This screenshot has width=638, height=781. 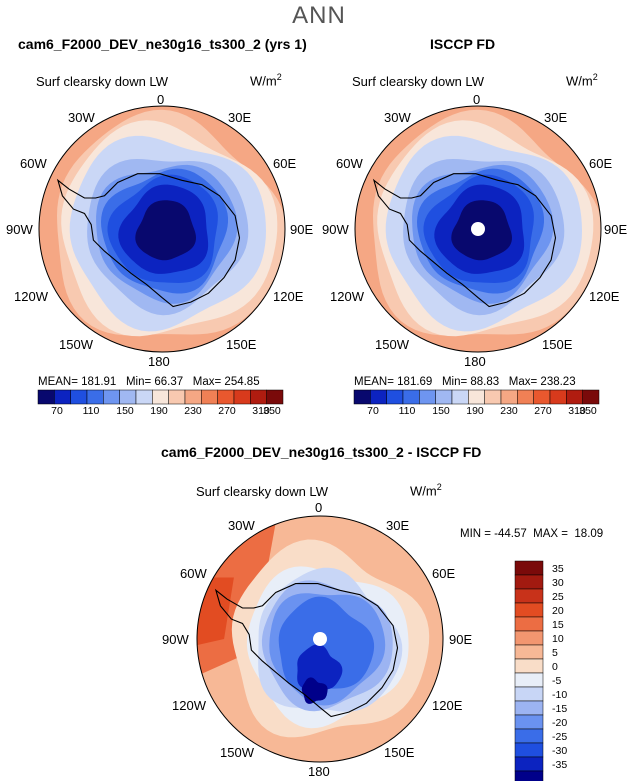 What do you see at coordinates (560, 751) in the screenshot?
I see `colorbar-tick-label: -30` at bounding box center [560, 751].